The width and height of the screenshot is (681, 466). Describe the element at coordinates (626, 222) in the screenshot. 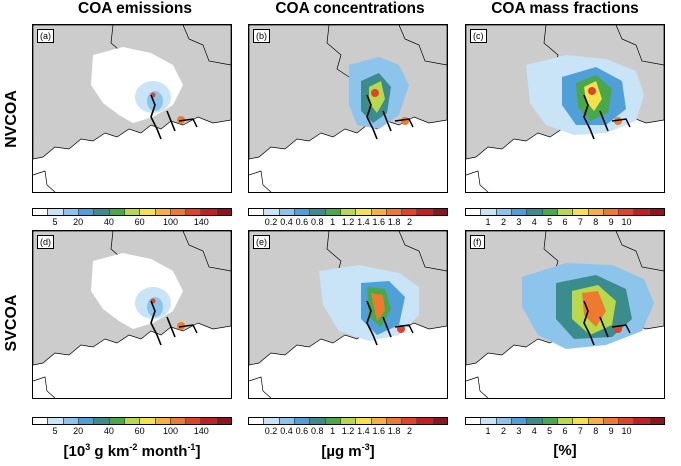

I see `colorbar-tick-label: 10` at that location.